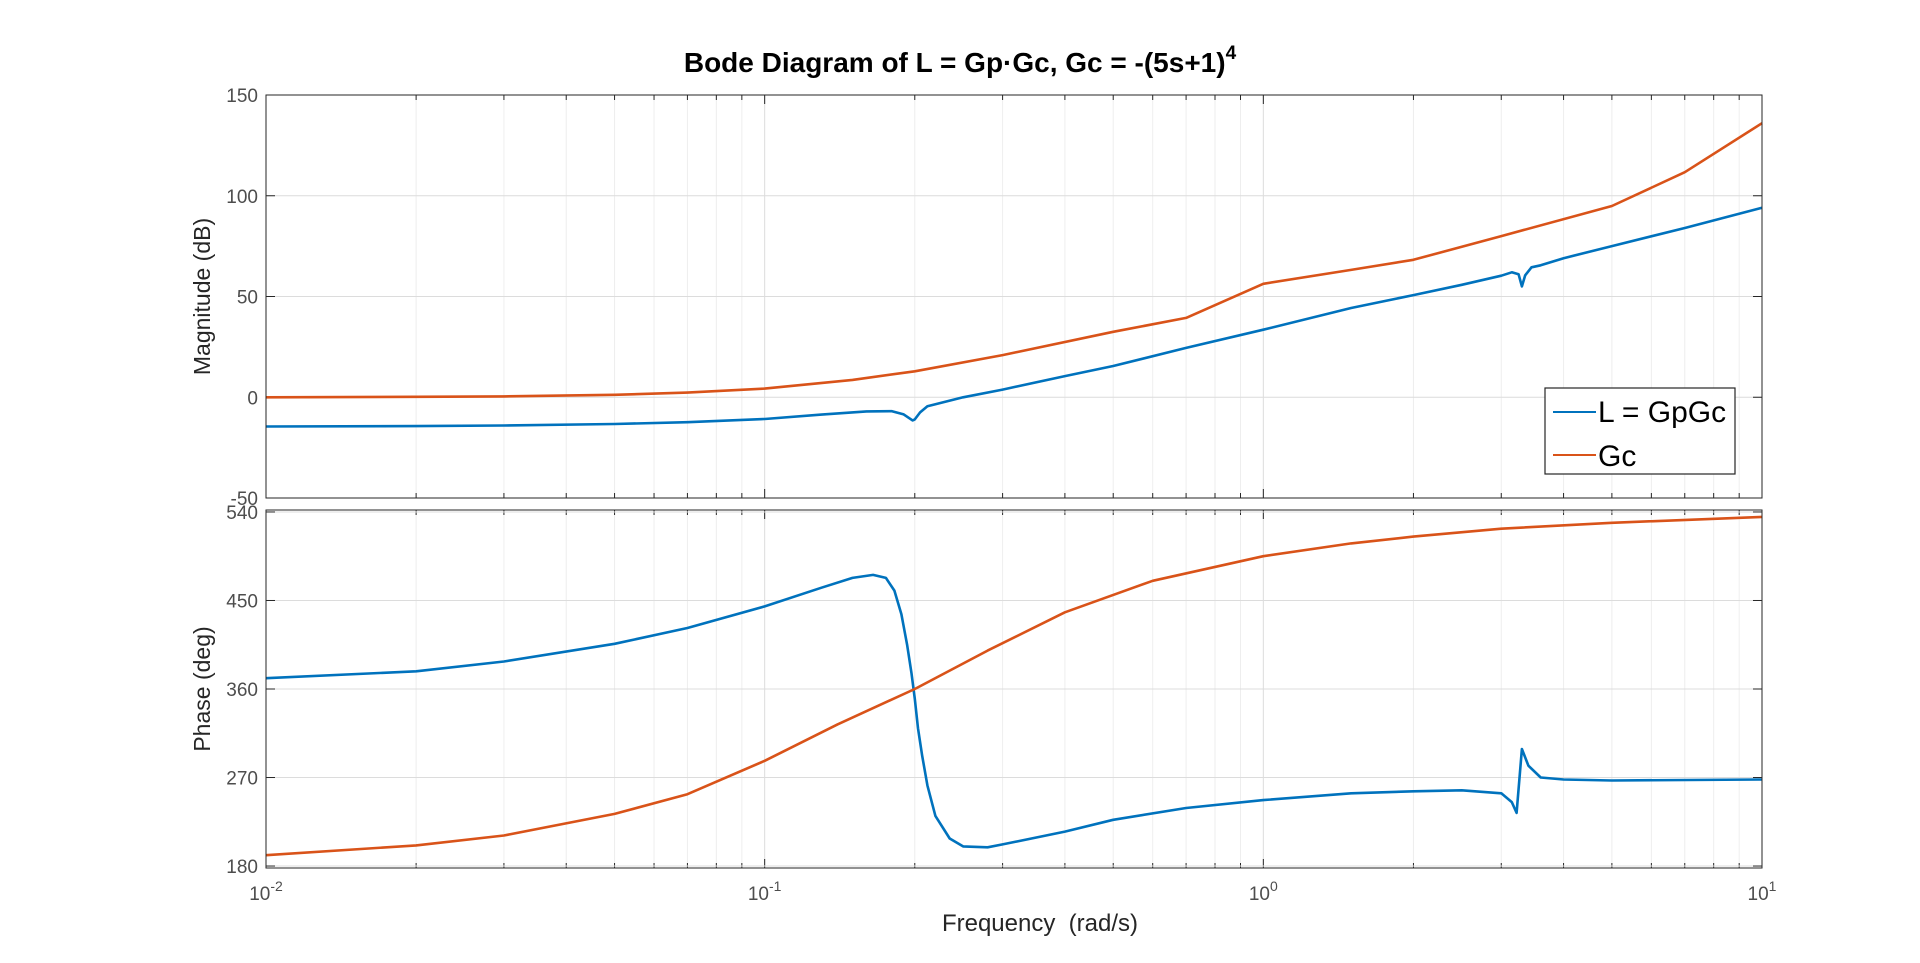 Image resolution: width=1920 pixels, height=963 pixels. I want to click on phase-y-tick-label: 180, so click(242, 867).